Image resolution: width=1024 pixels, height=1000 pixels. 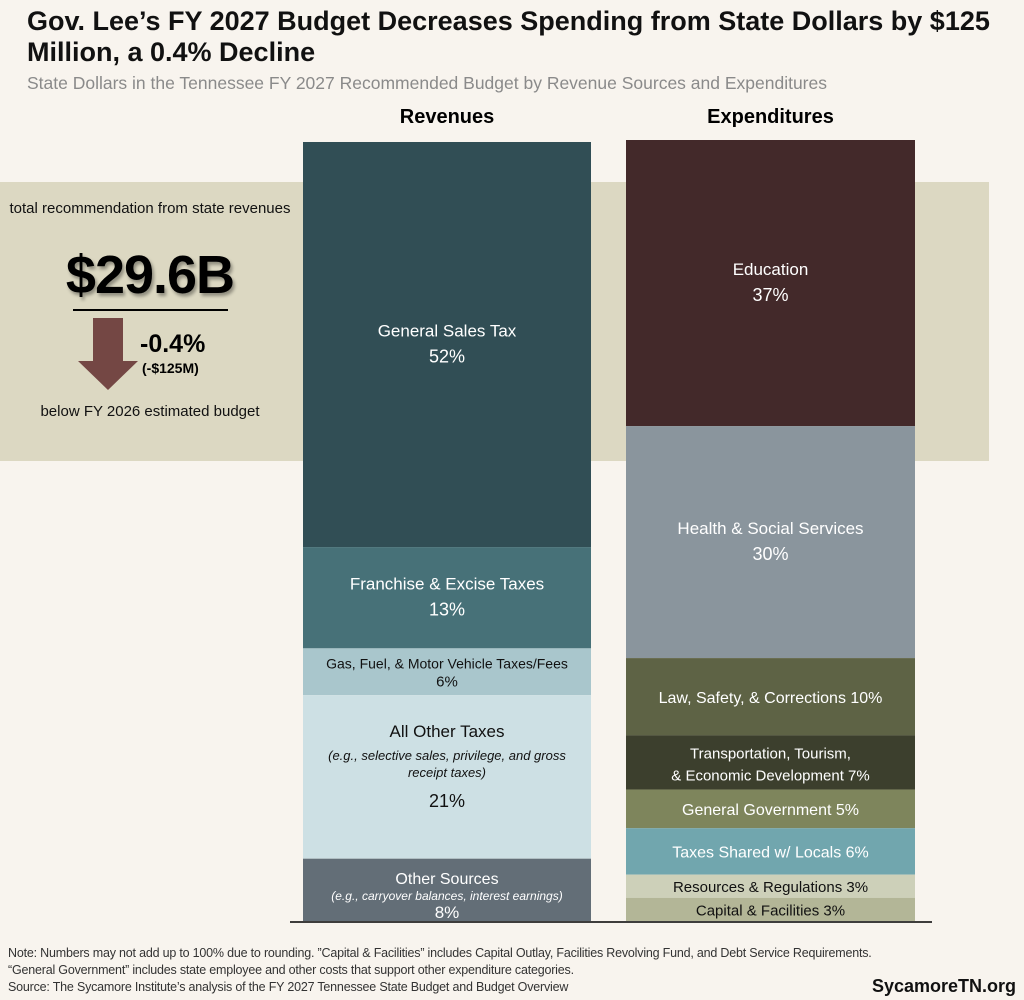 What do you see at coordinates (943, 986) in the screenshot?
I see `brand-logo: SycamoreTN.org` at bounding box center [943, 986].